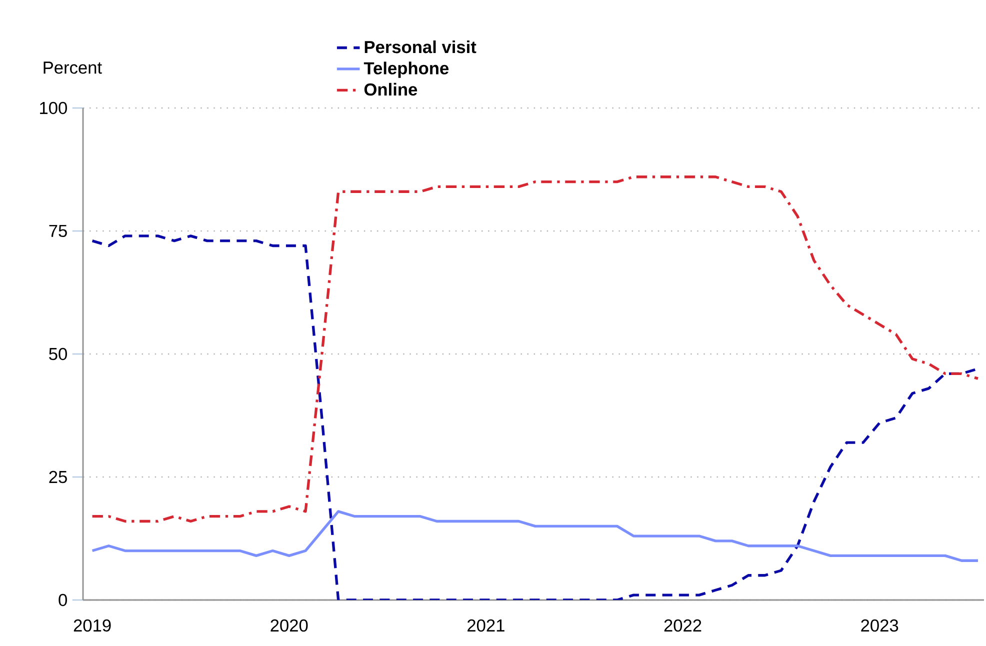 Image resolution: width=986 pixels, height=646 pixels. Describe the element at coordinates (73, 68) in the screenshot. I see `y-axis-title: Percent` at that location.